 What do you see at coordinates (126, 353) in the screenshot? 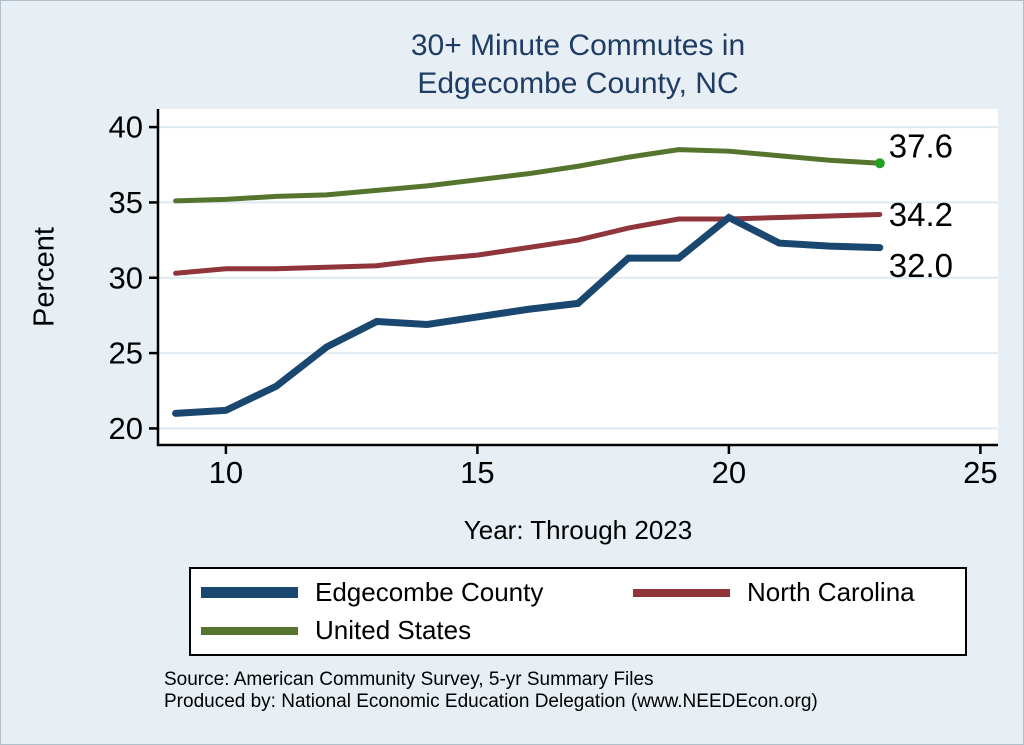
I see `y-tick-label: 25` at bounding box center [126, 353].